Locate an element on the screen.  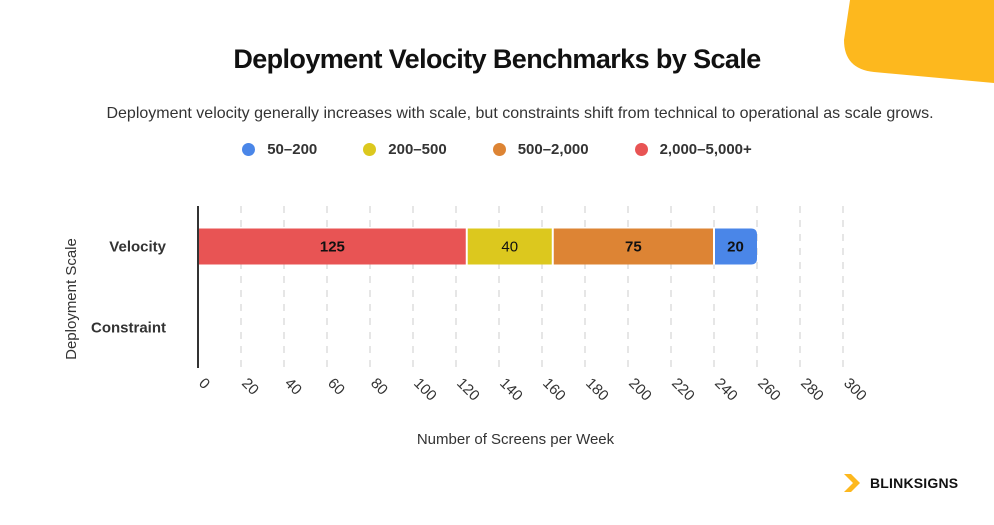
tick-label: 40 is located at coordinates (293, 387).